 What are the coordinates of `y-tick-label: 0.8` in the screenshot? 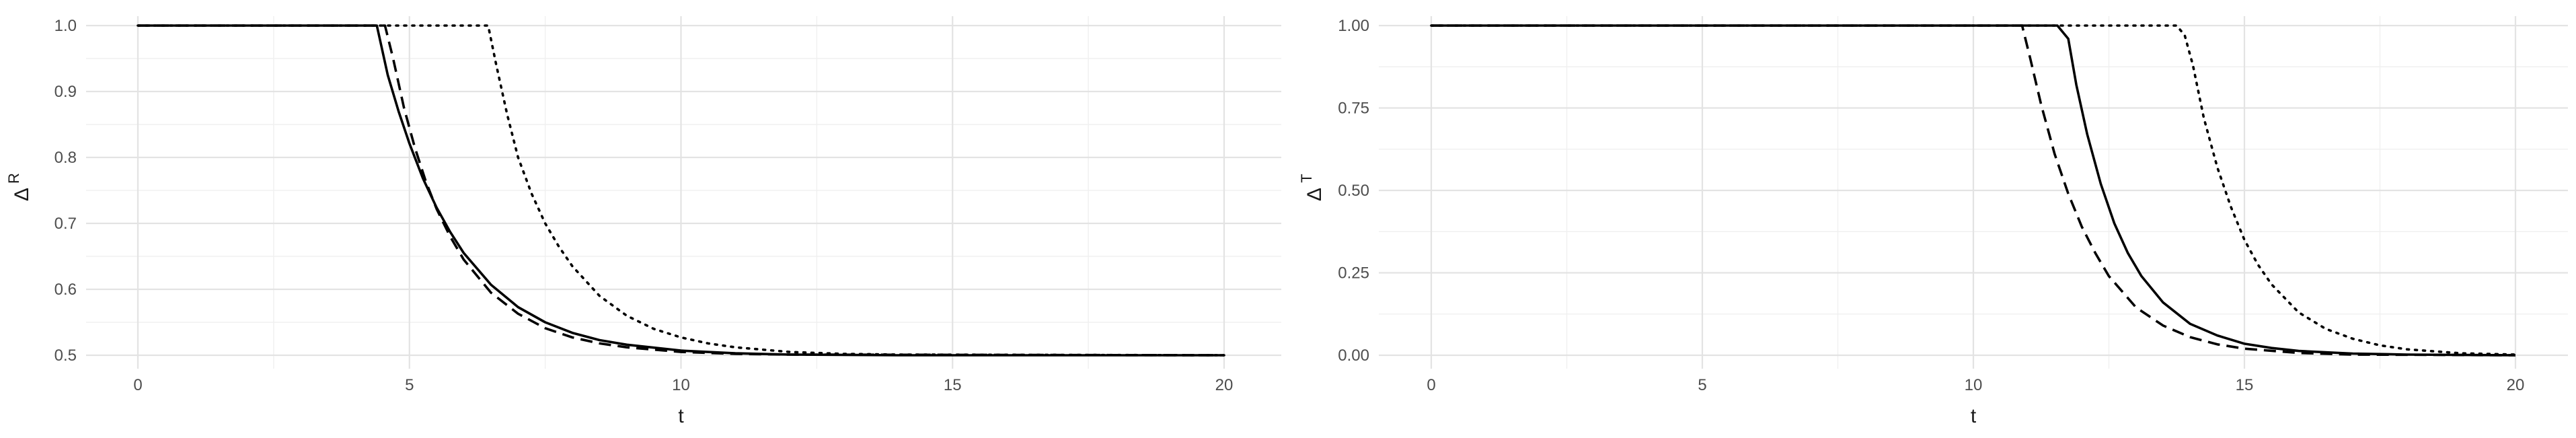 It's located at (65, 158).